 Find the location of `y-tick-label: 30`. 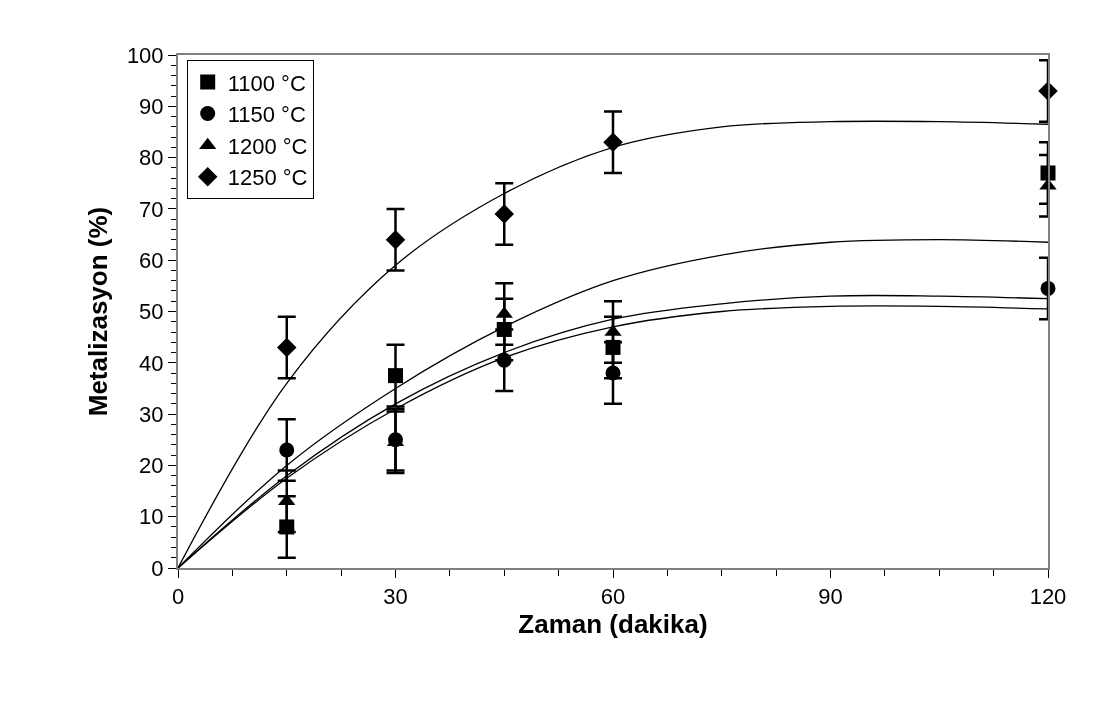

y-tick-label: 30 is located at coordinates (151, 414).